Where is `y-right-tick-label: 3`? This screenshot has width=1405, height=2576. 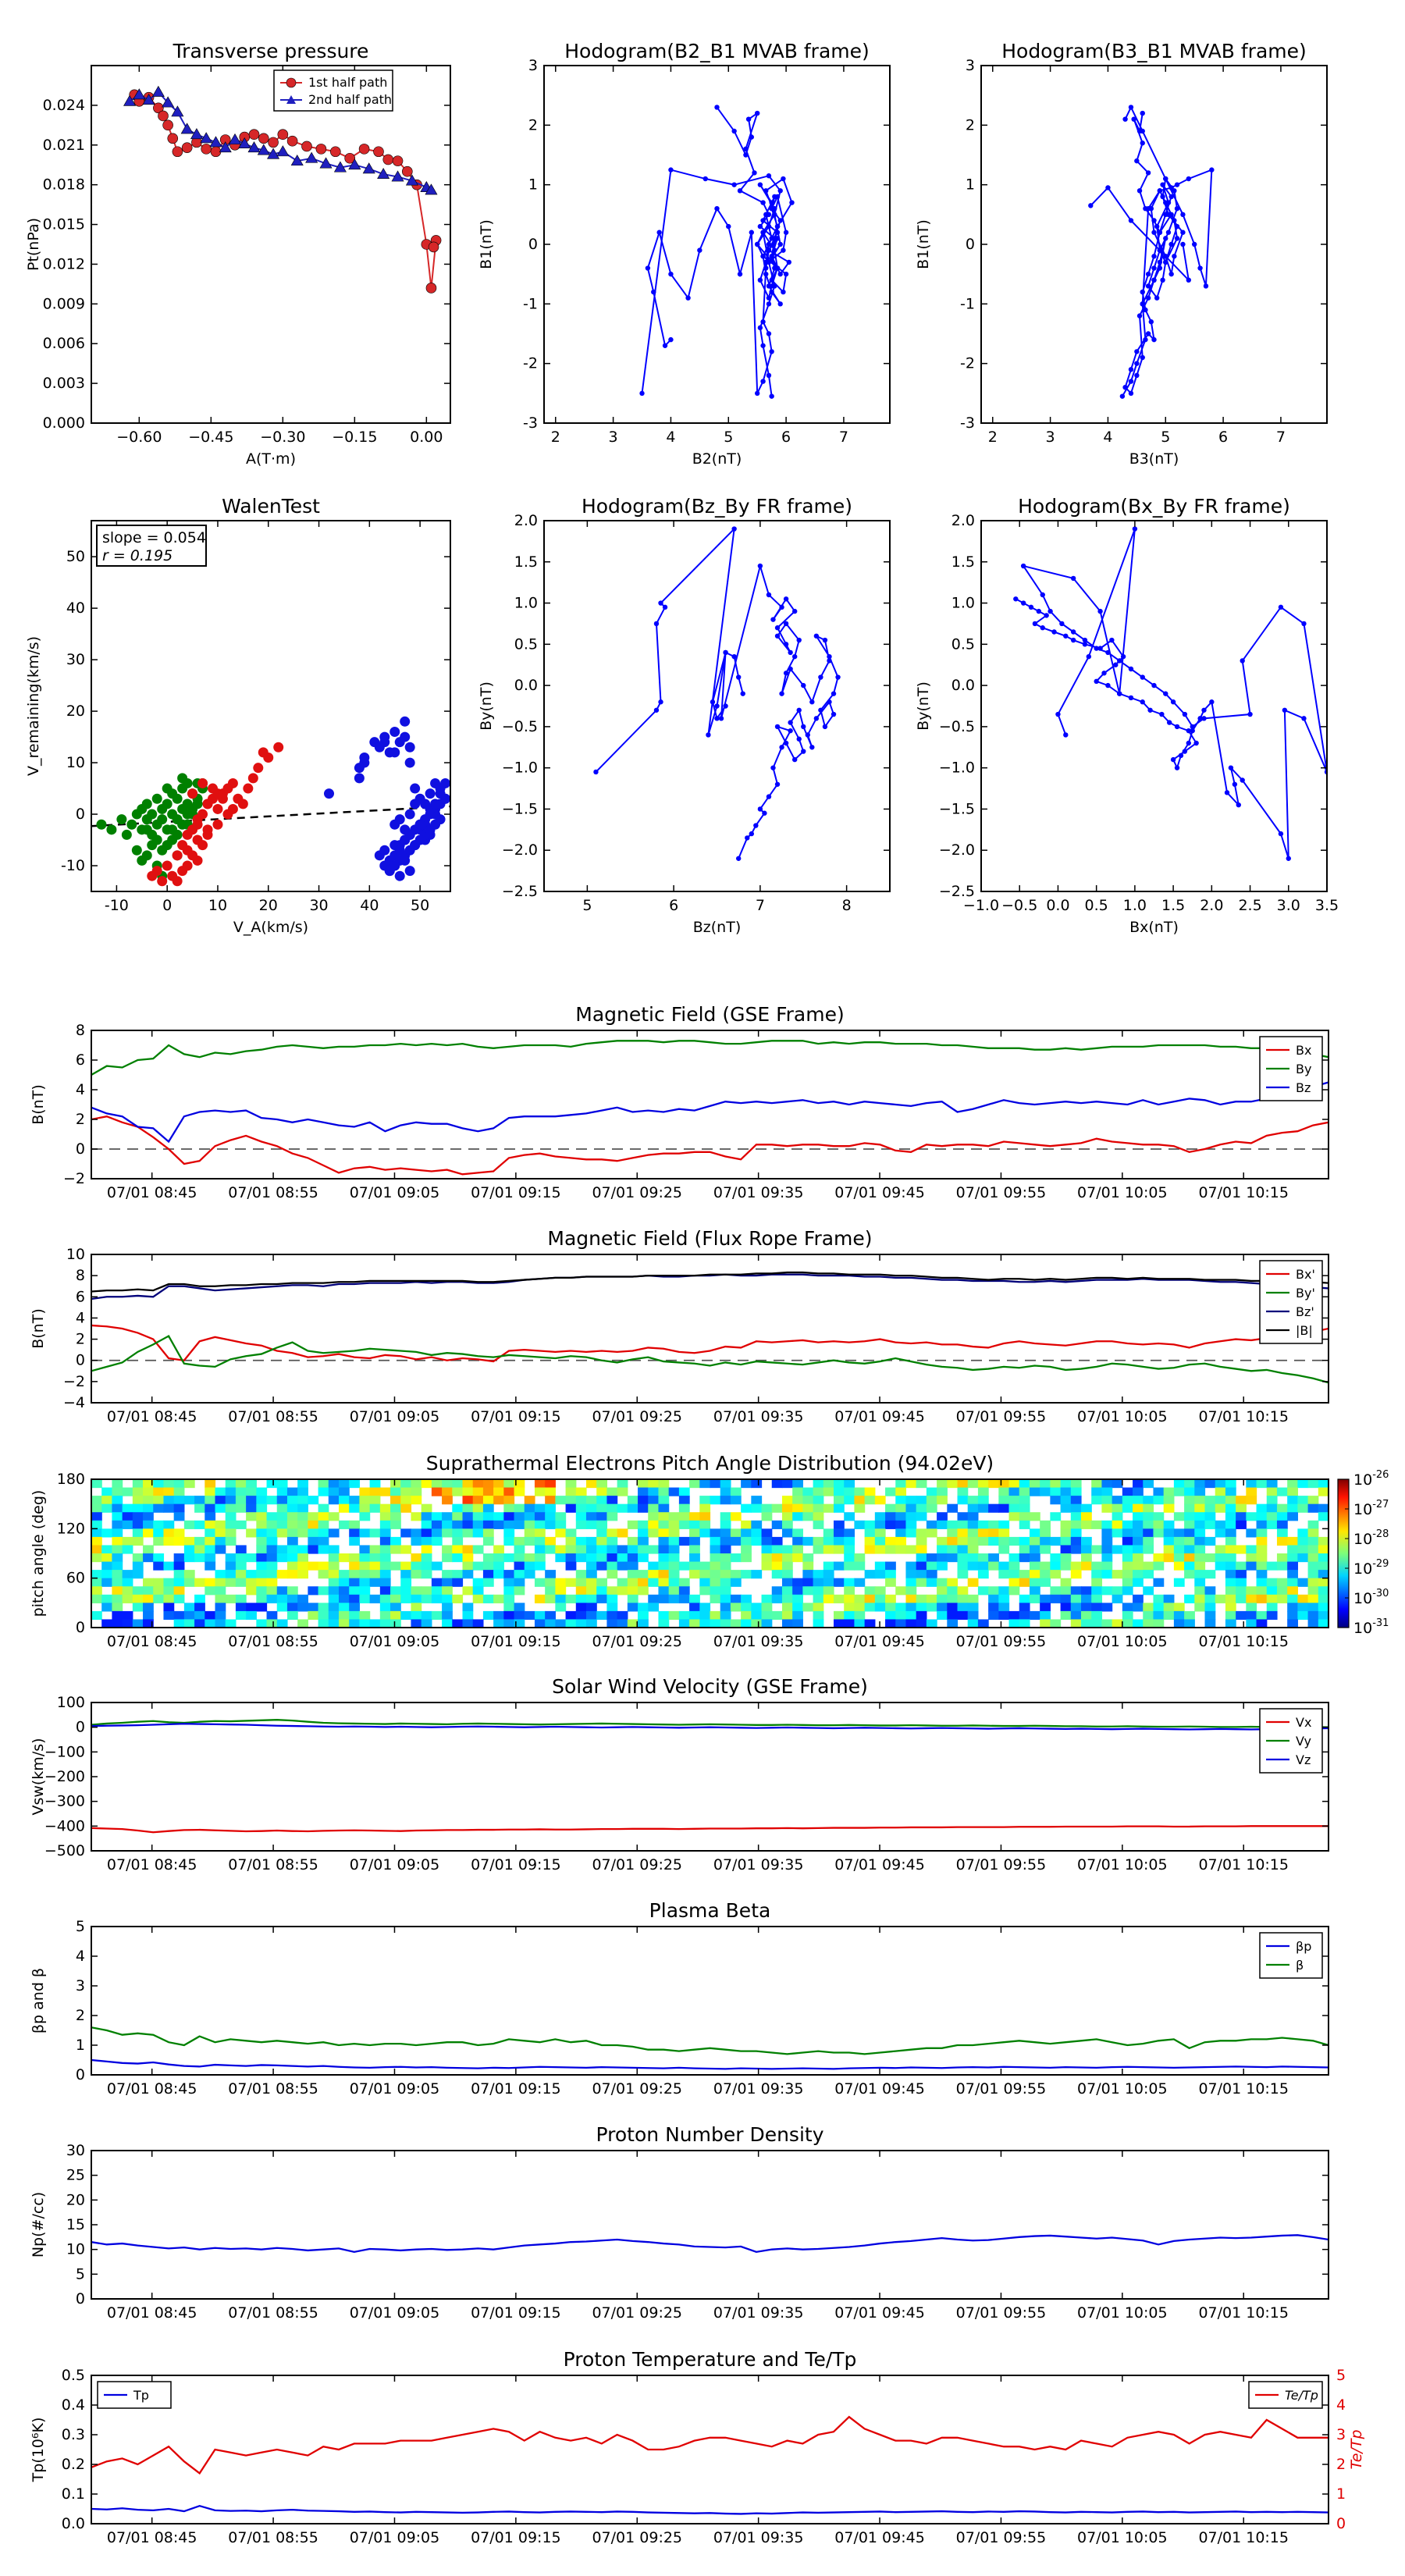 y-right-tick-label: 3 is located at coordinates (1341, 2434).